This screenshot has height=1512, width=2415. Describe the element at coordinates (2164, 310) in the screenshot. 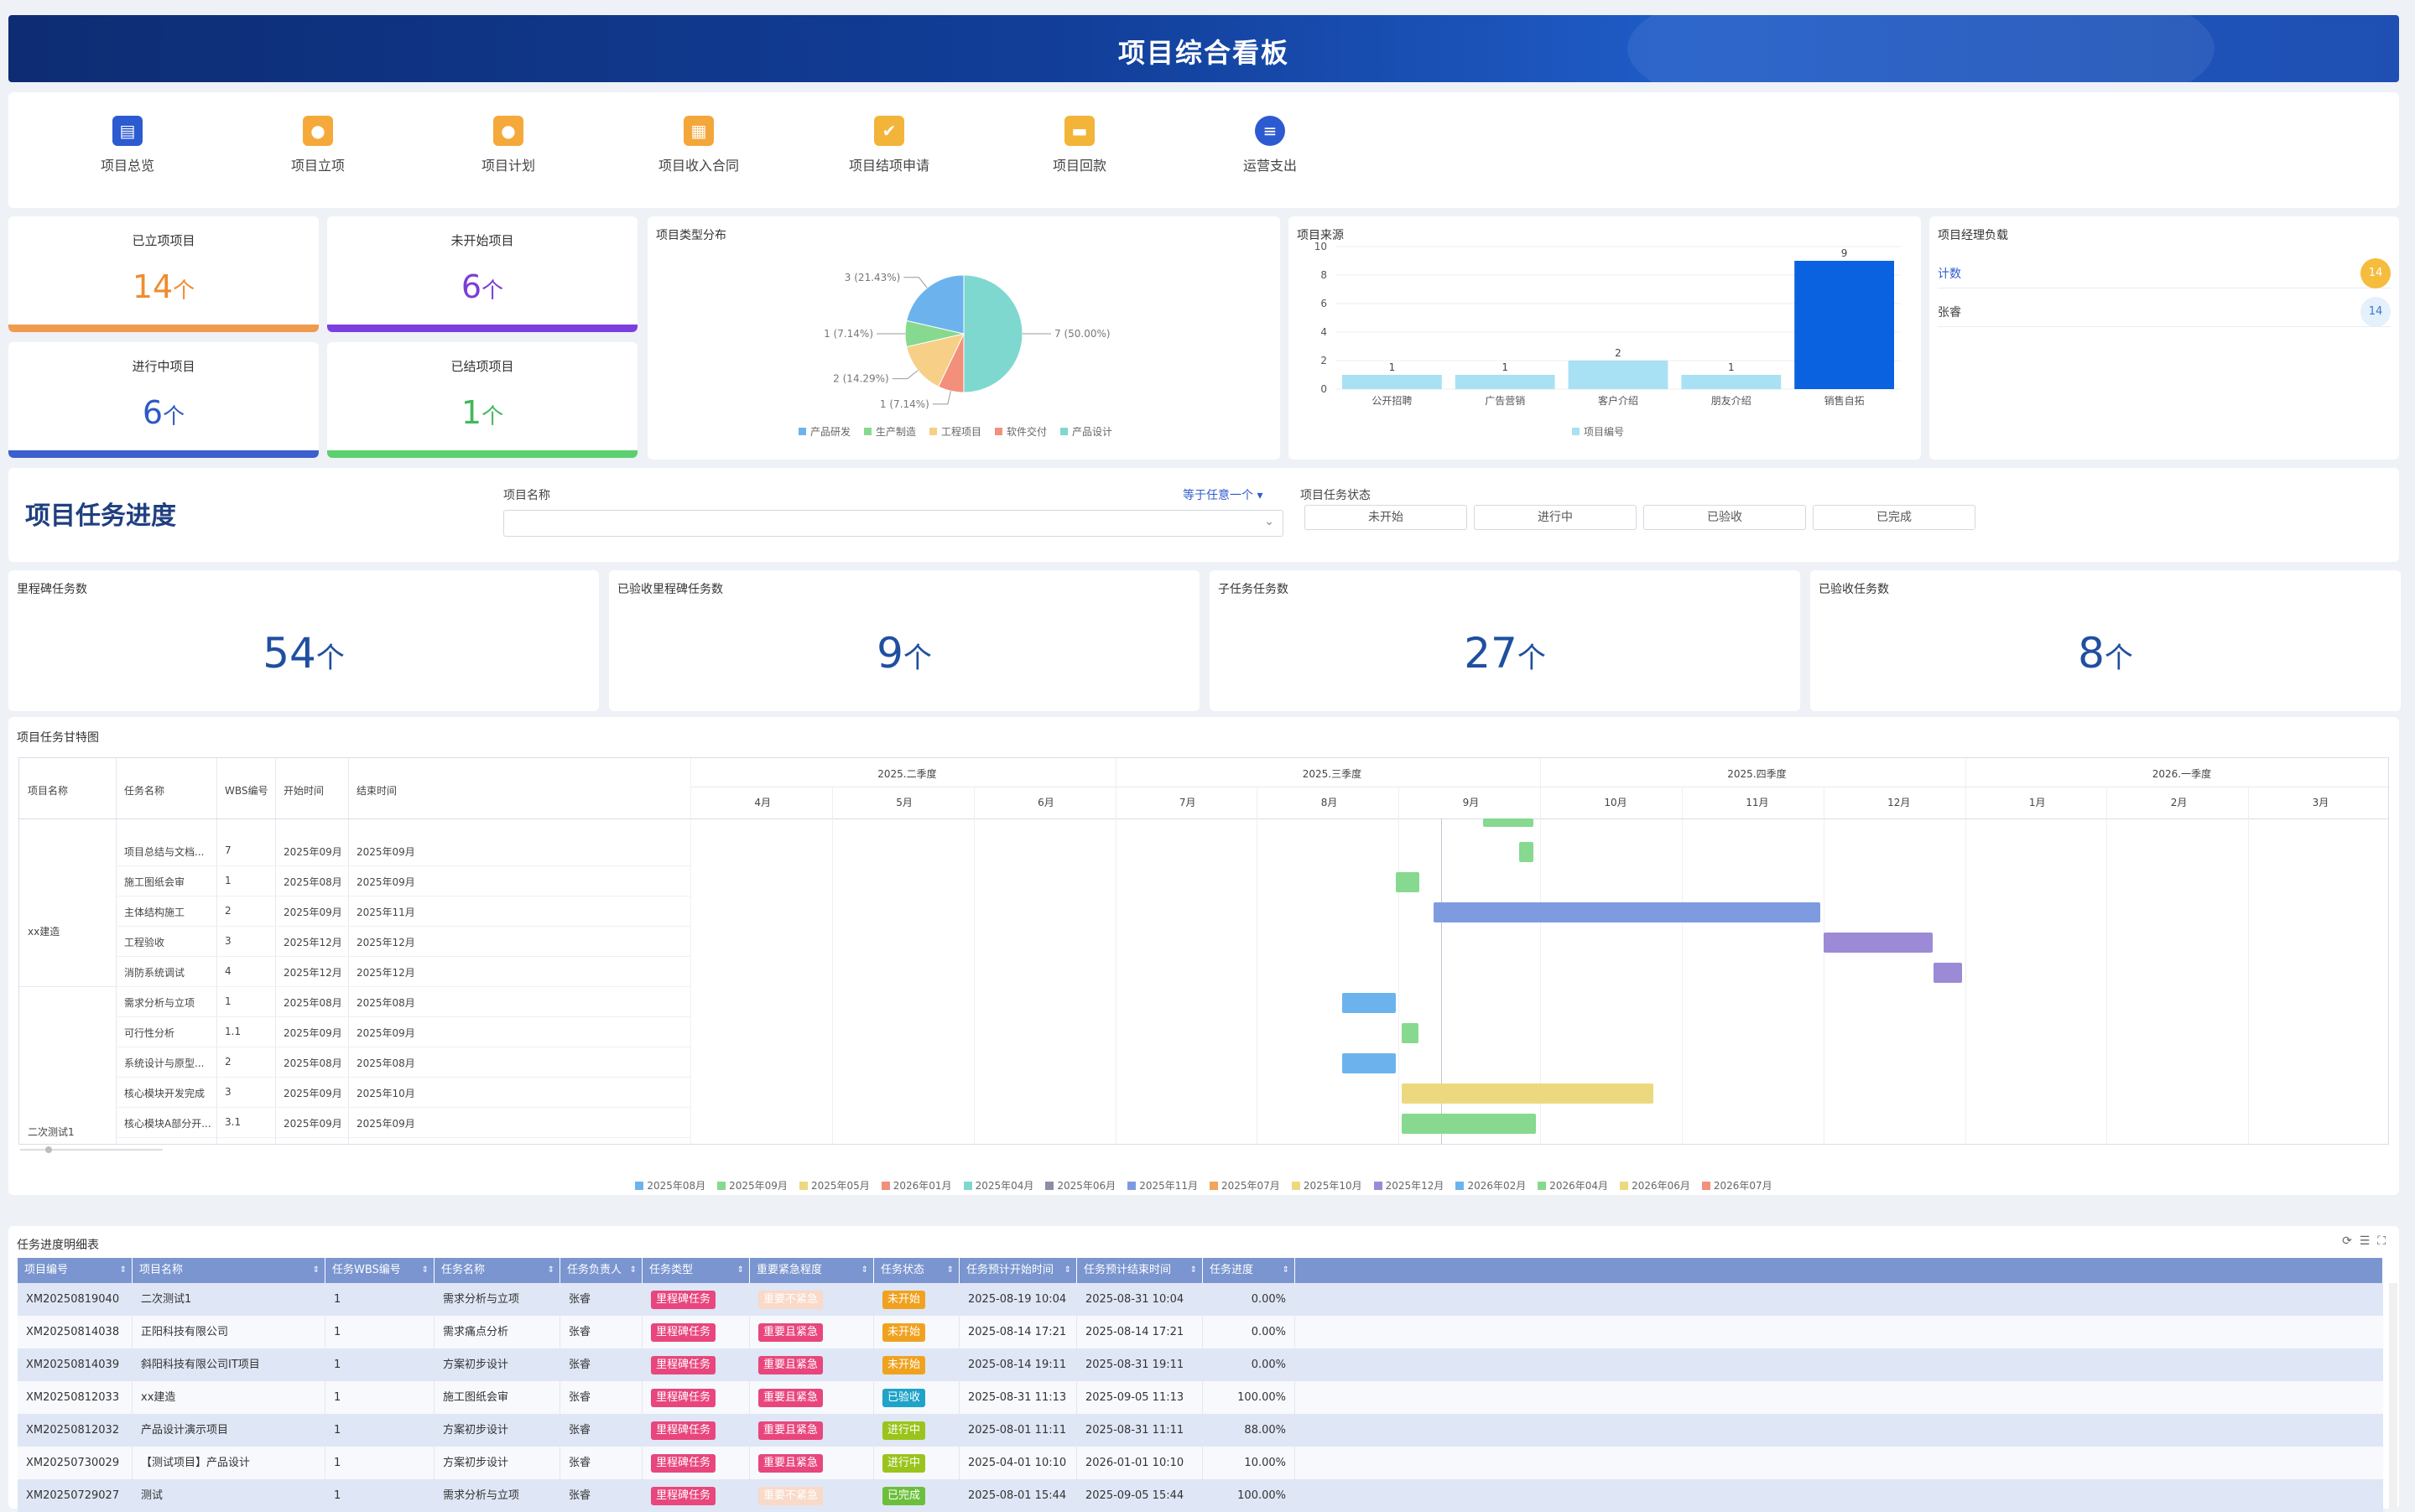

I see `manager-row: 张睿 14` at that location.